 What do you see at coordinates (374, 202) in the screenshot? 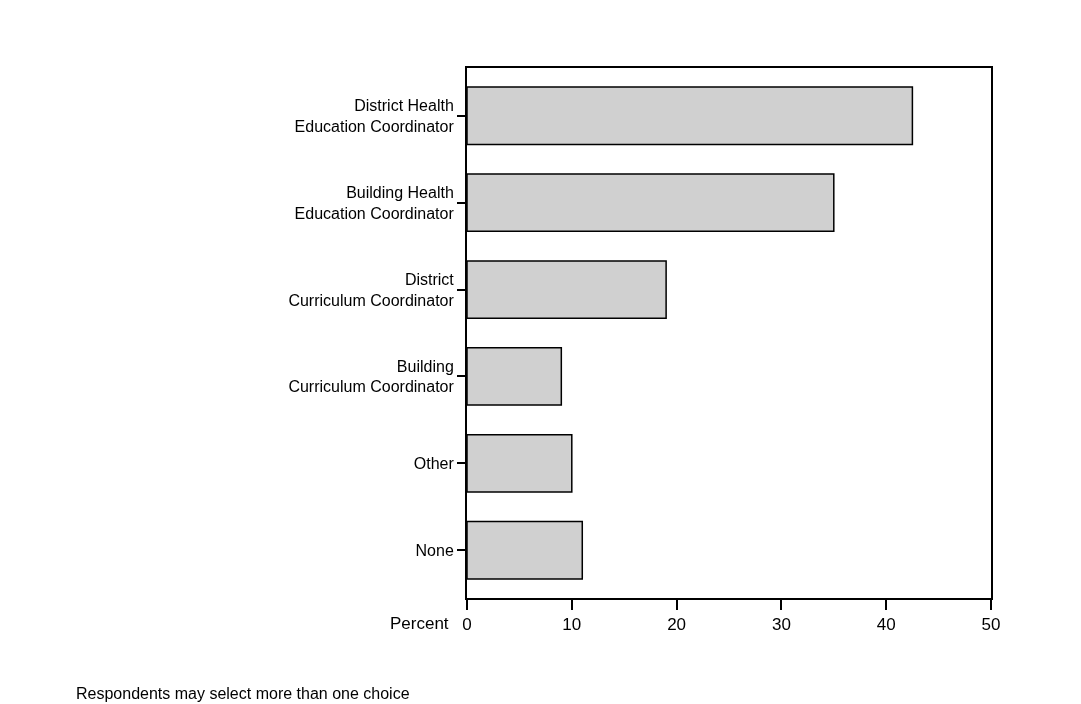
I see `y-tick-label: Building Health Education Coordinator` at bounding box center [374, 202].